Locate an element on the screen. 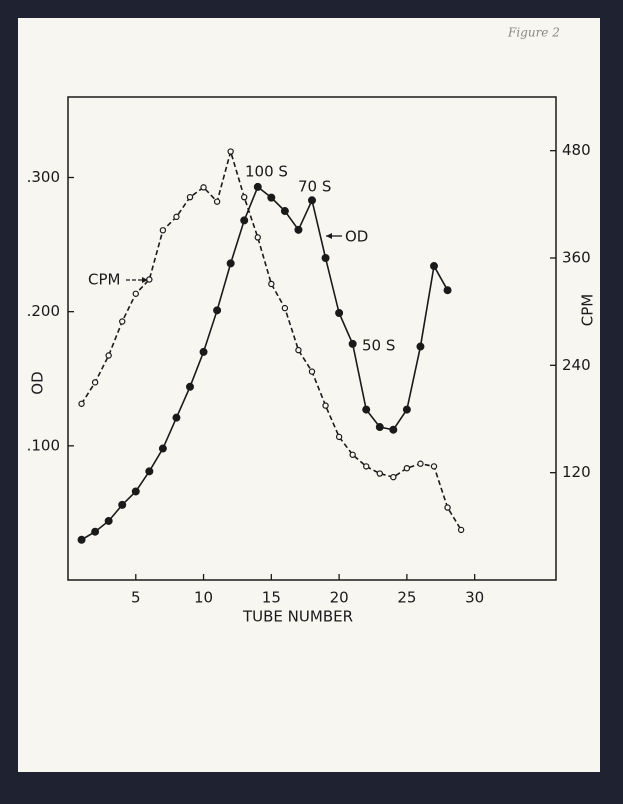 This screenshot has width=623, height=804. annotation: 100 S is located at coordinates (266, 172).